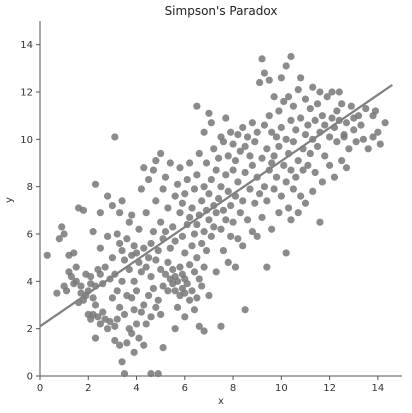 The height and width of the screenshot is (413, 412). I want to click on y-tick-label: 10, so click(26, 140).